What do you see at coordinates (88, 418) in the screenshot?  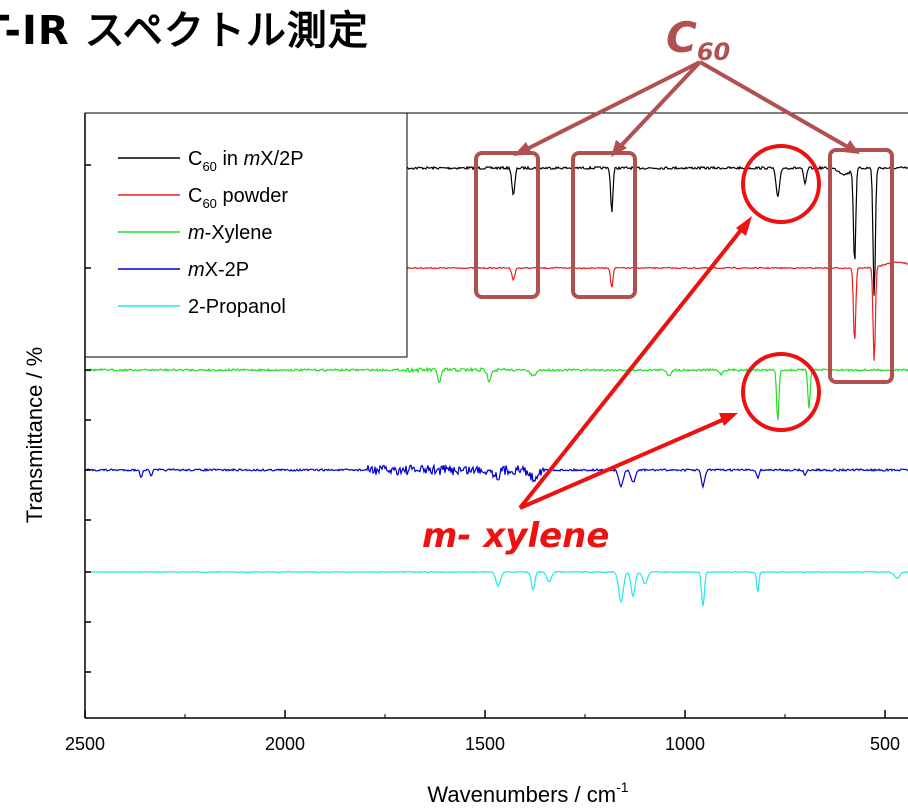 I see `y-ticks` at bounding box center [88, 418].